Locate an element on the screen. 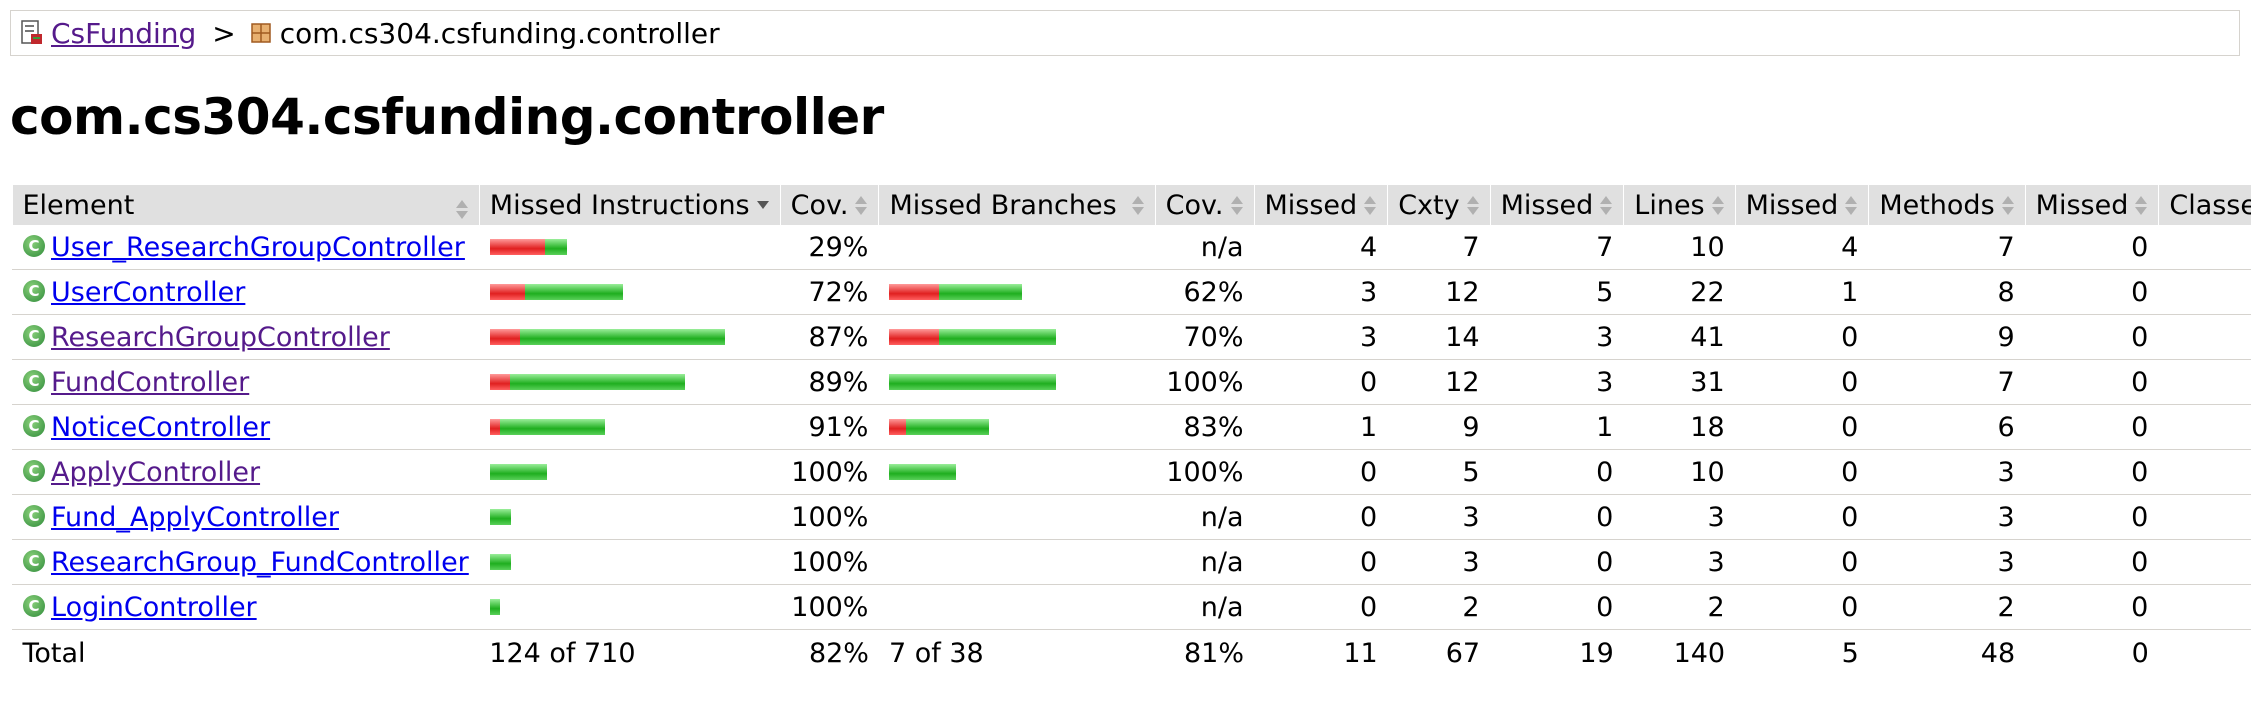  col-header-label: Cov. is located at coordinates (1194, 205).